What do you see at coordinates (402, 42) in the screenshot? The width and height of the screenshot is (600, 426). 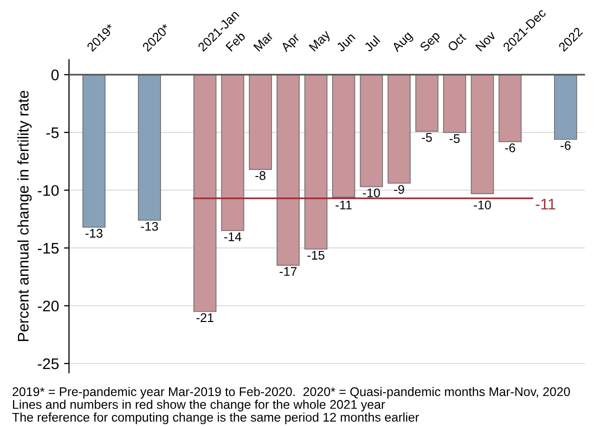 I see `x-tick-label: Aug` at bounding box center [402, 42].